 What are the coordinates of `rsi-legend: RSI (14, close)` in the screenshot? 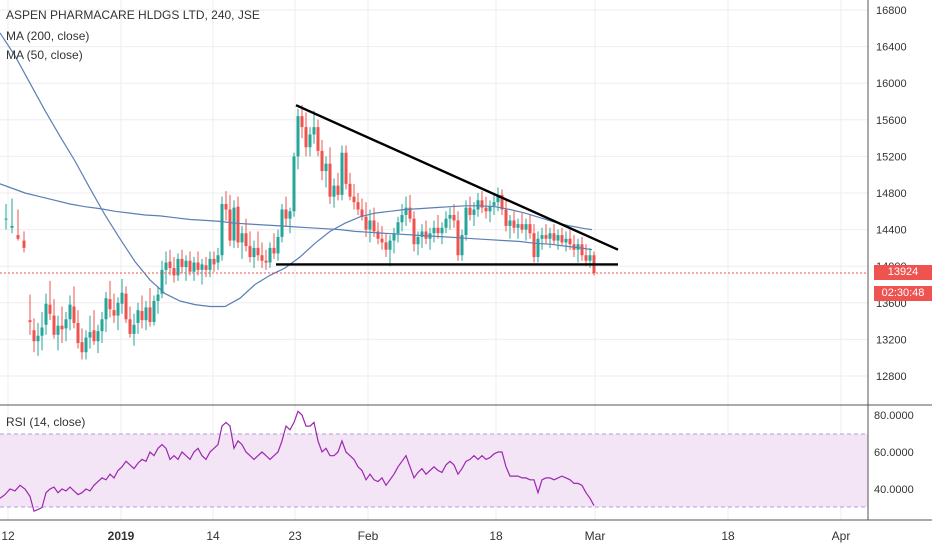 It's located at (46, 422).